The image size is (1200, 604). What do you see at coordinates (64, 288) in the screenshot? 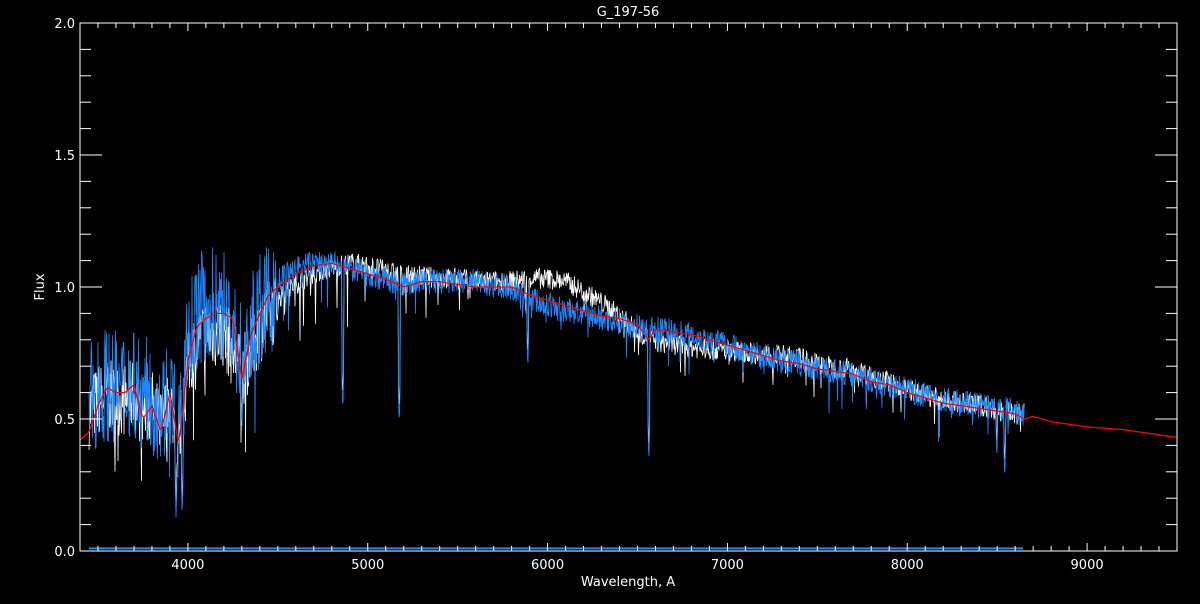
I see `y-tick-label: 1.0` at bounding box center [64, 288].